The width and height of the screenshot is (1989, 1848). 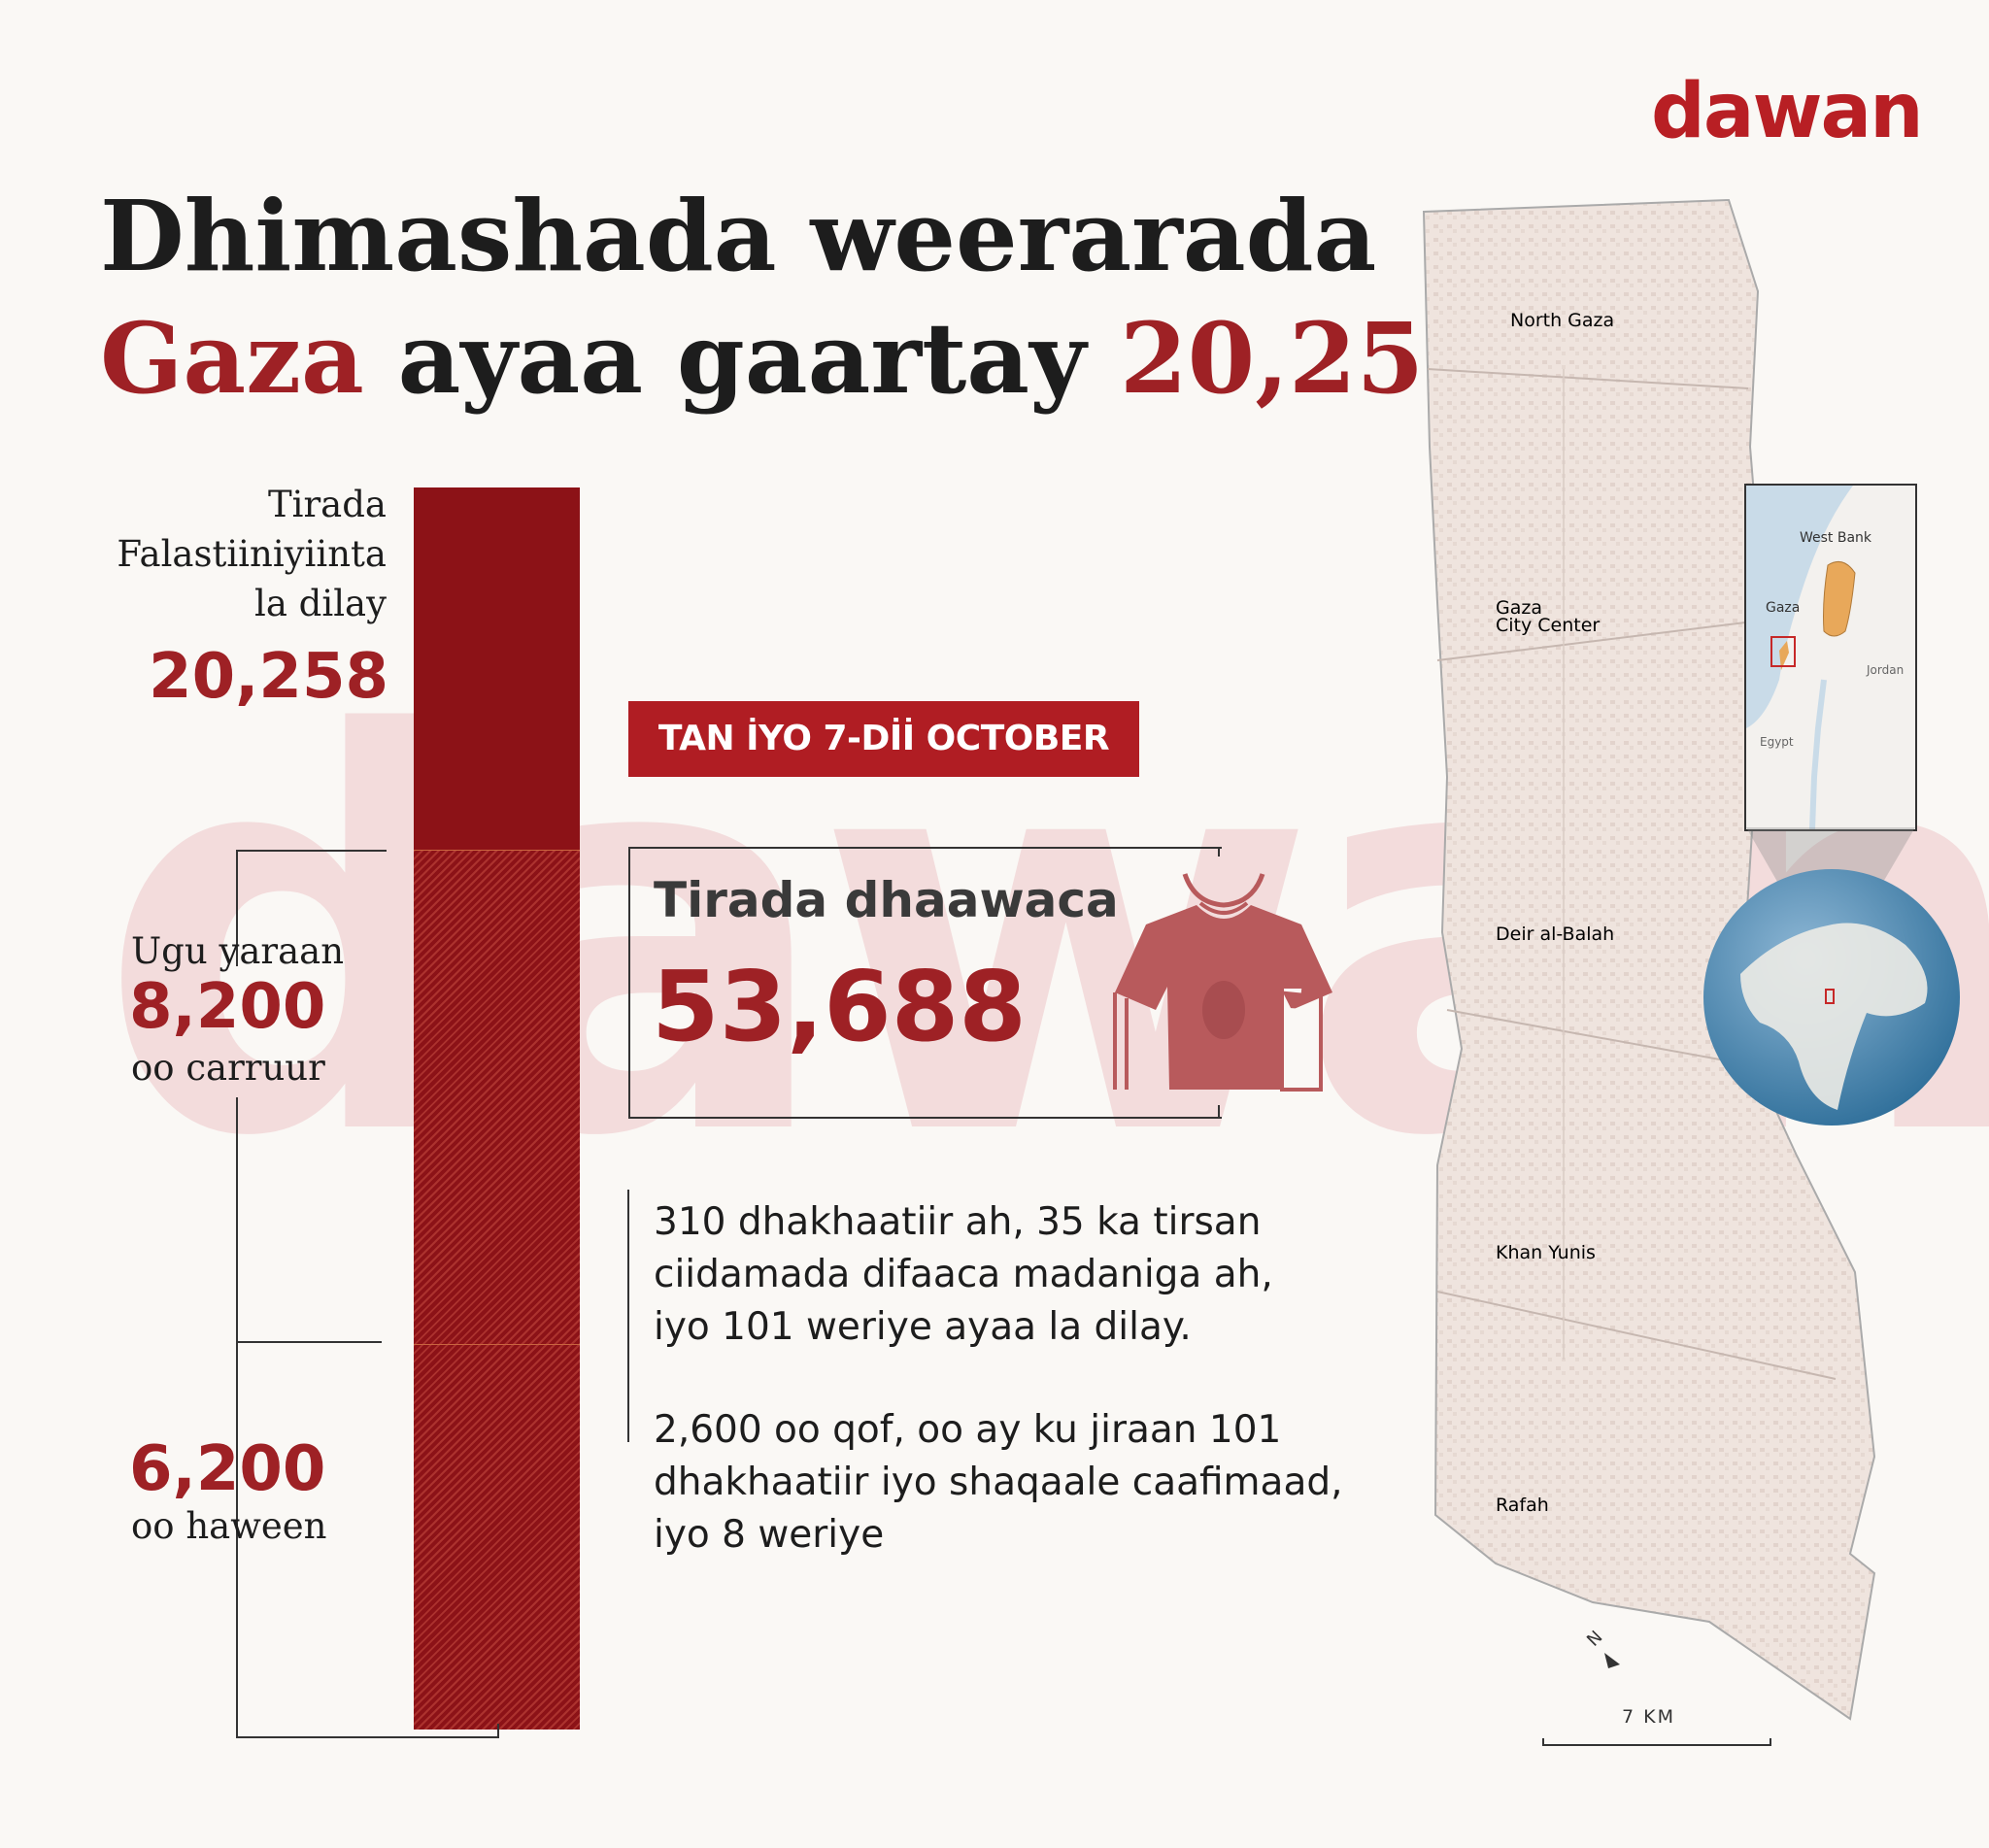 What do you see at coordinates (237, 908) in the screenshot?
I see `bracket-children-upper` at bounding box center [237, 908].